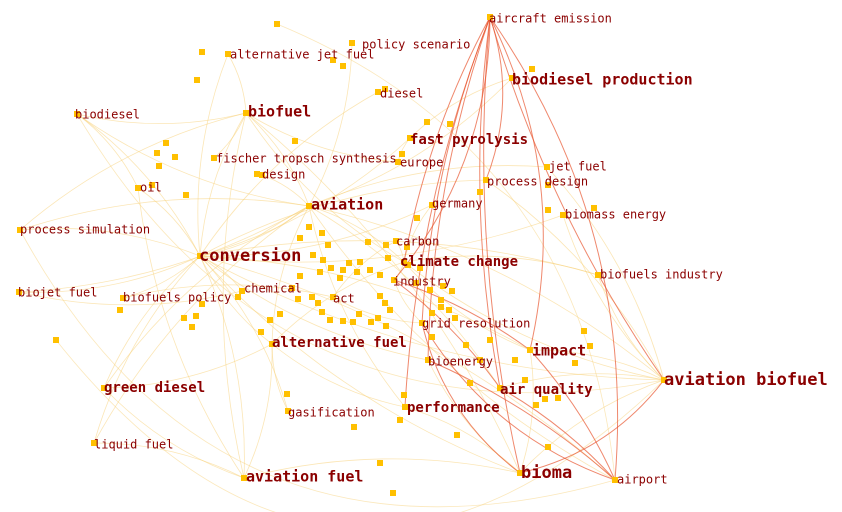  I want to click on node-alternative_jet_fuel, so click(228, 54).